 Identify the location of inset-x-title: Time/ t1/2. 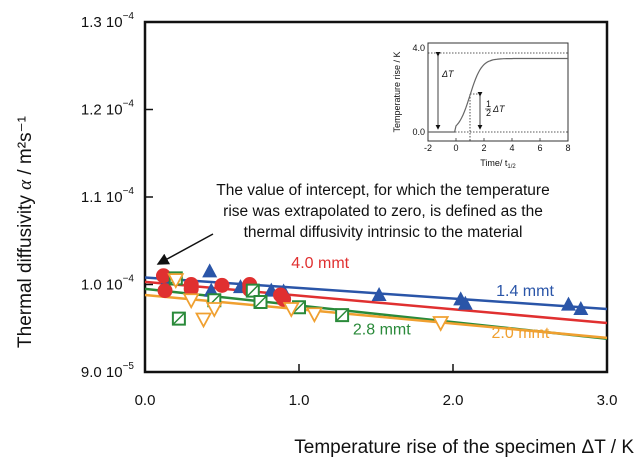
(498, 164).